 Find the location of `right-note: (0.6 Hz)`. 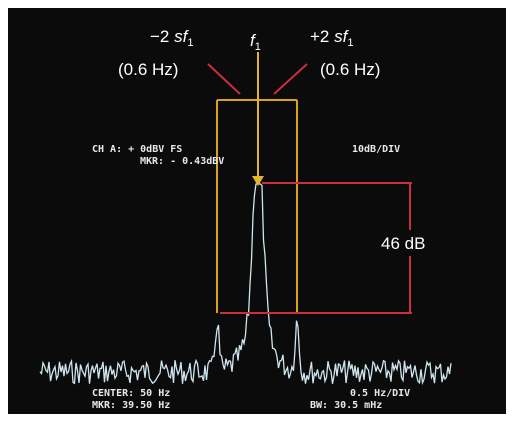

right-note: (0.6 Hz) is located at coordinates (350, 69).